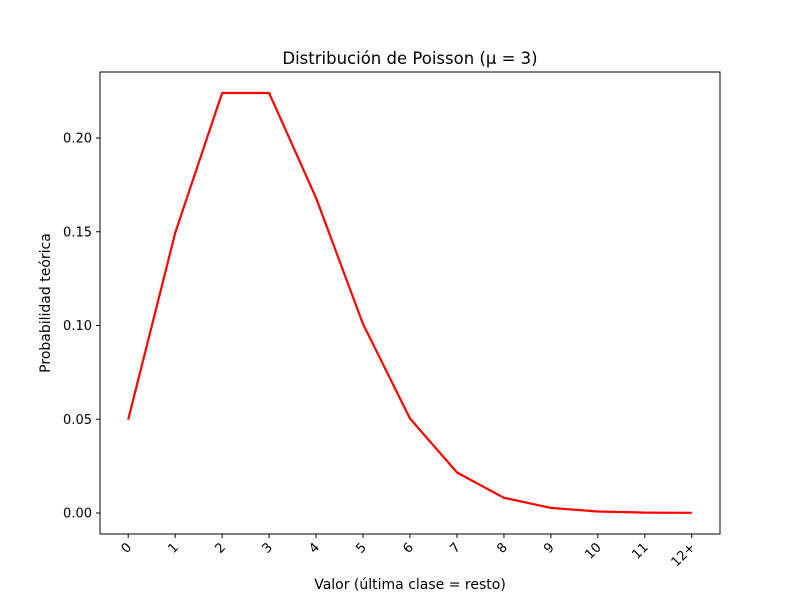  Describe the element at coordinates (77, 139) in the screenshot. I see `y-tick-label: 0.20` at that location.